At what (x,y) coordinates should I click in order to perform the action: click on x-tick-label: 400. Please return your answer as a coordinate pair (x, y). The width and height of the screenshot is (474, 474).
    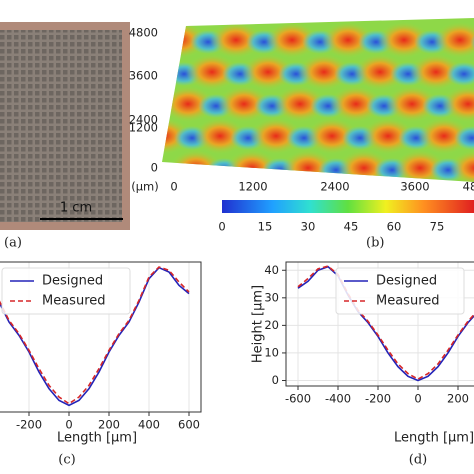
    Looking at the image, I should click on (149, 425).